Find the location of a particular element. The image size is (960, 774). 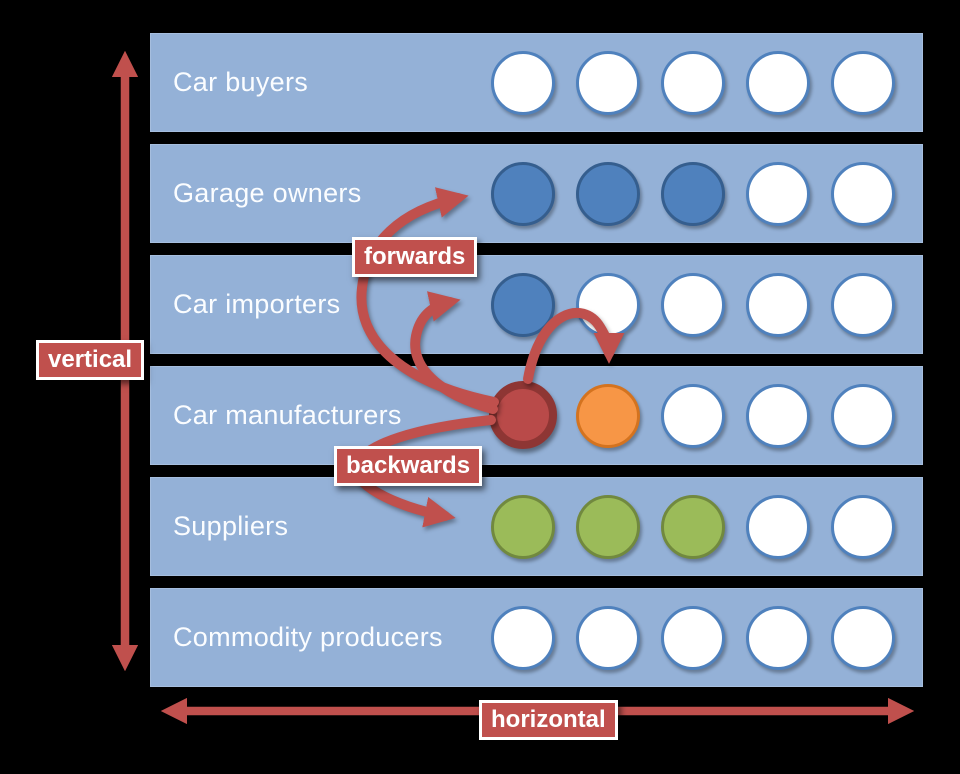

node-circle-focal is located at coordinates (523, 415).